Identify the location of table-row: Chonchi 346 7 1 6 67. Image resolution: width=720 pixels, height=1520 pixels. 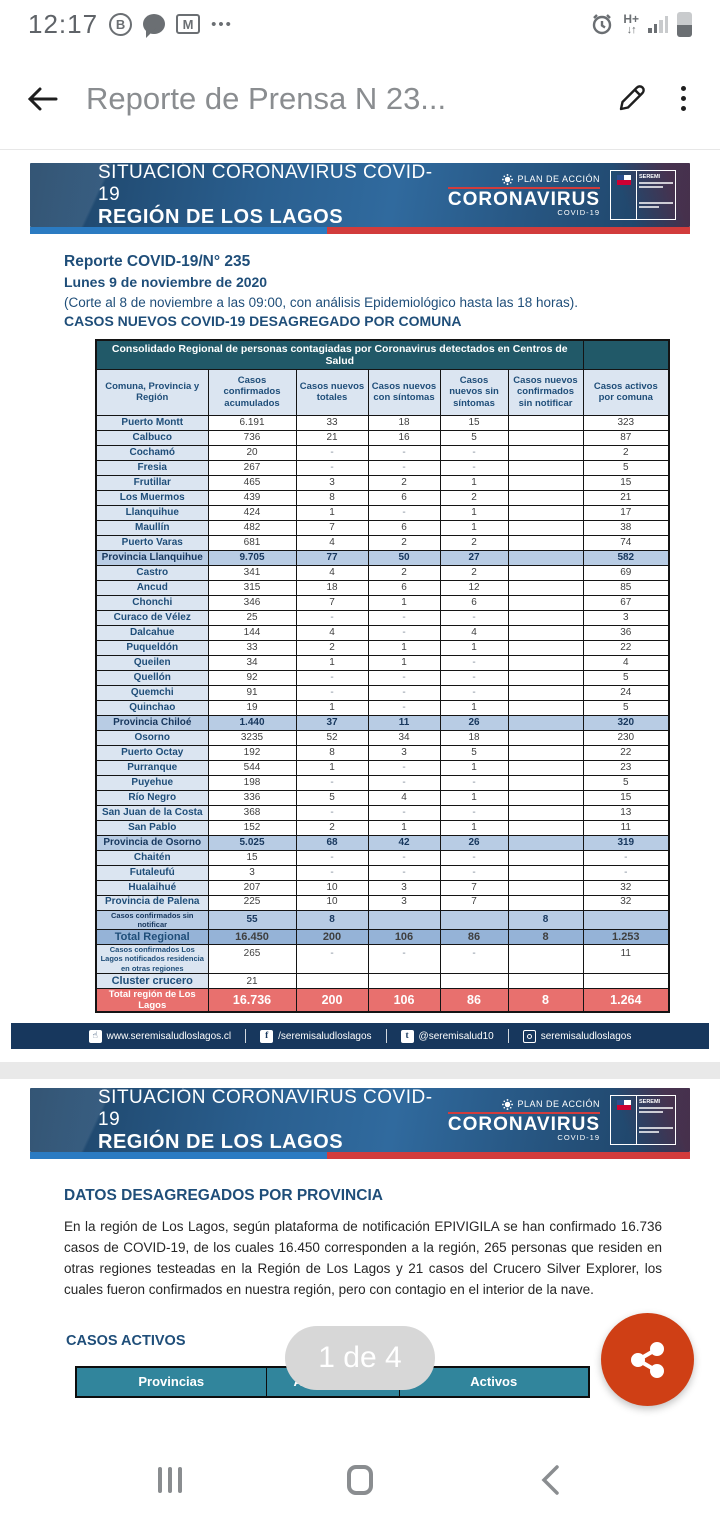
(382, 602).